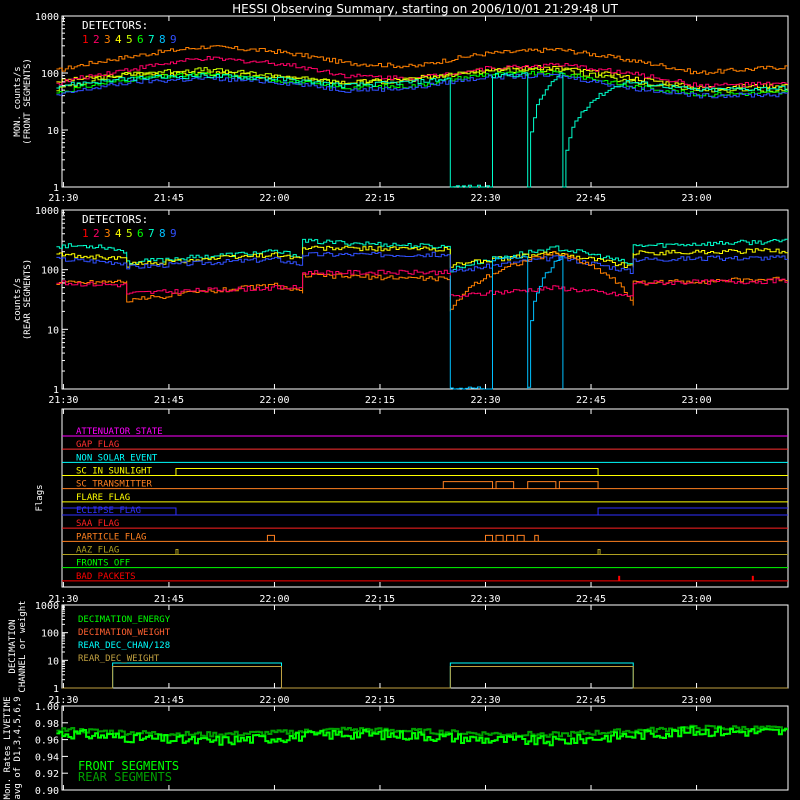  Describe the element at coordinates (50, 74) in the screenshot. I see `front-rates-ytick-label: 100` at that location.